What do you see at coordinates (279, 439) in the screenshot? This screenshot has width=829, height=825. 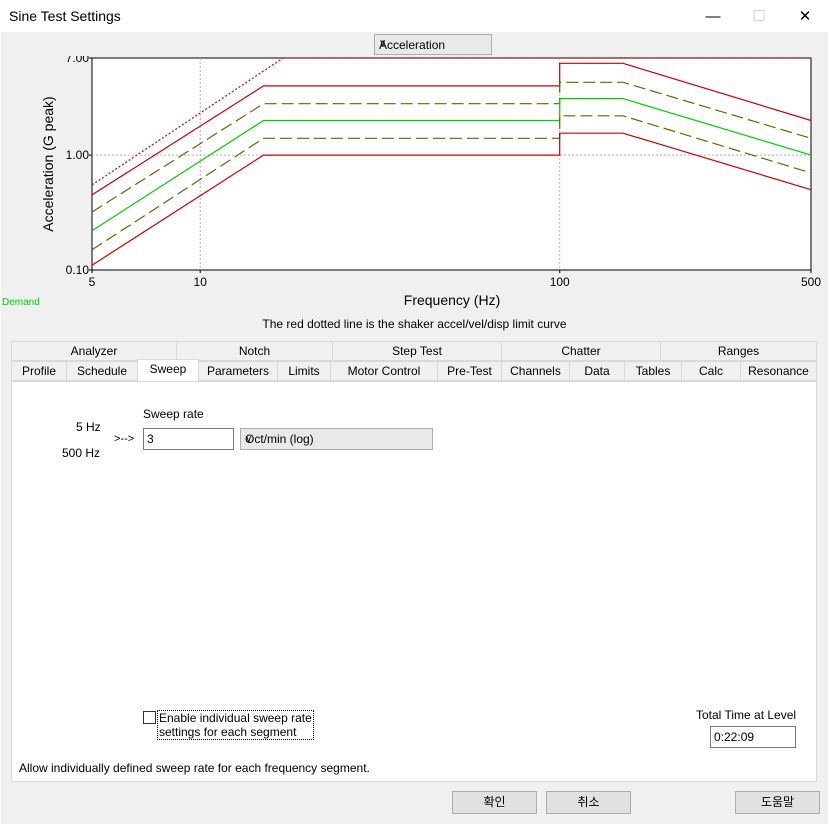 I see `sweep-rate-unit-value: Oct/min (log)` at bounding box center [279, 439].